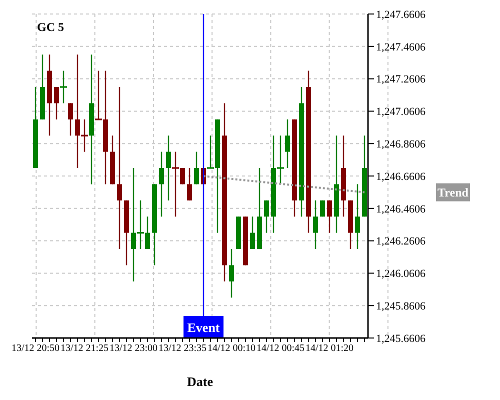  Describe the element at coordinates (231, 348) in the screenshot. I see `x-tick-label: 14/12 00:10` at that location.